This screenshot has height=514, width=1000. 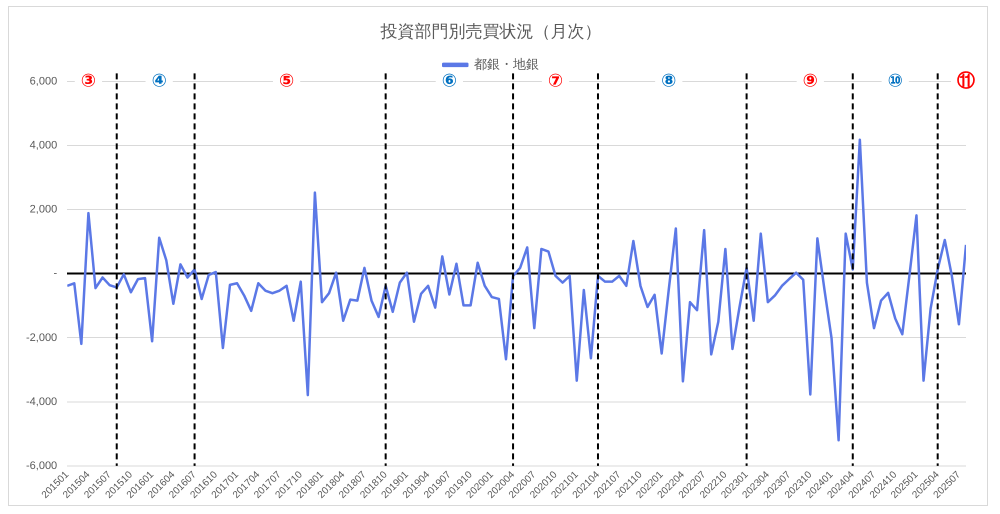 What do you see at coordinates (449, 80) in the screenshot?
I see `annotation: ⑥` at bounding box center [449, 80].